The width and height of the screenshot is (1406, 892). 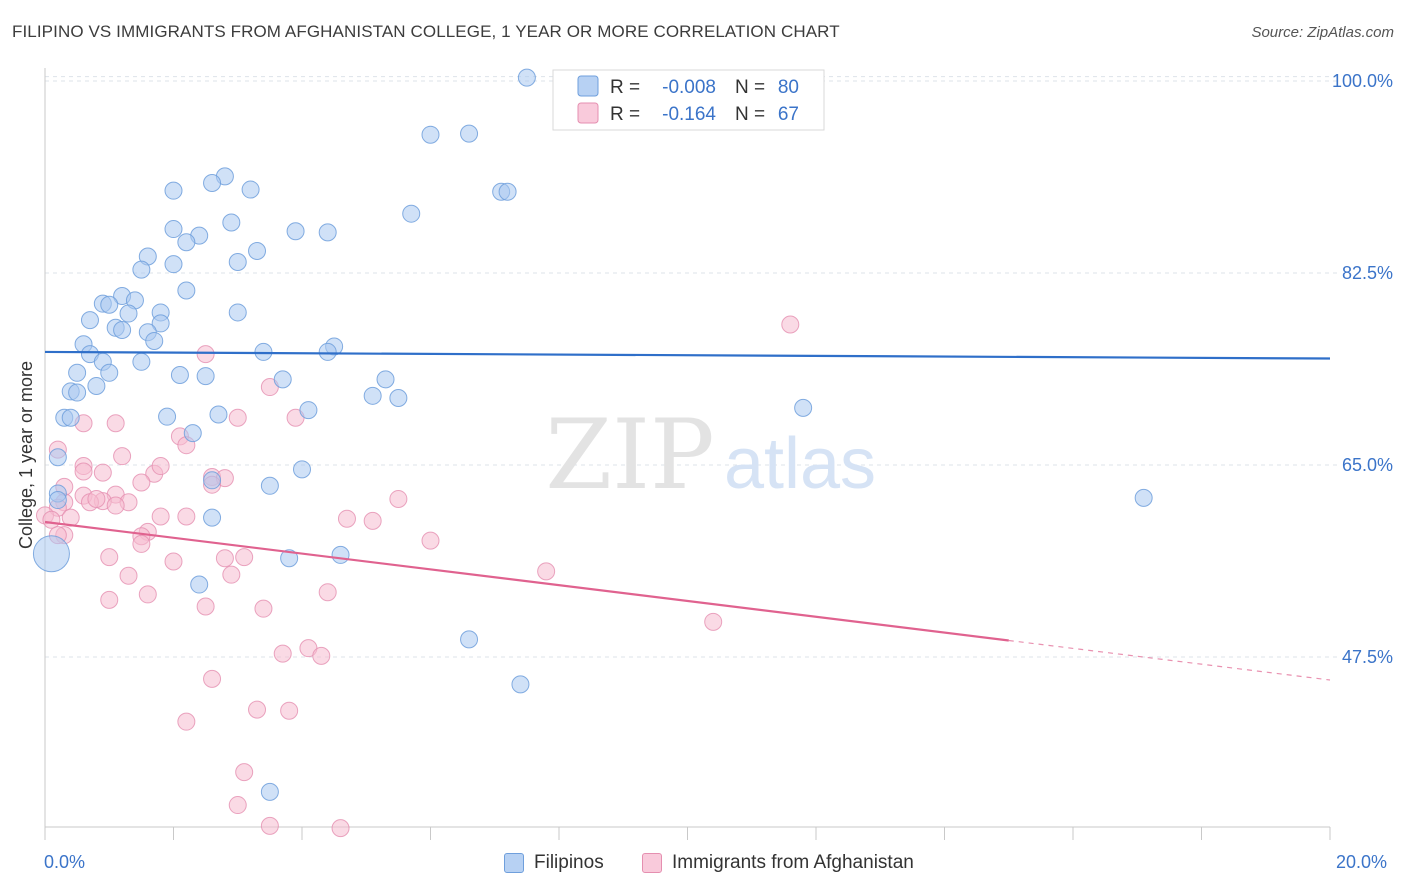 I want to click on watermark: ZIP atlas, so click(x=710, y=455).